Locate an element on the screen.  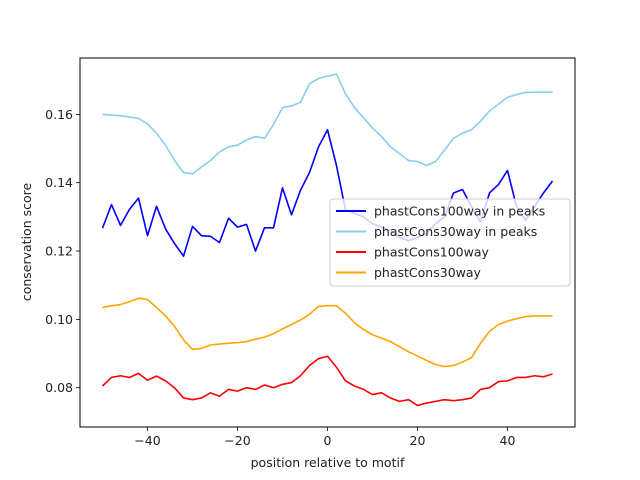
x-tick-label: −20 is located at coordinates (237, 440).